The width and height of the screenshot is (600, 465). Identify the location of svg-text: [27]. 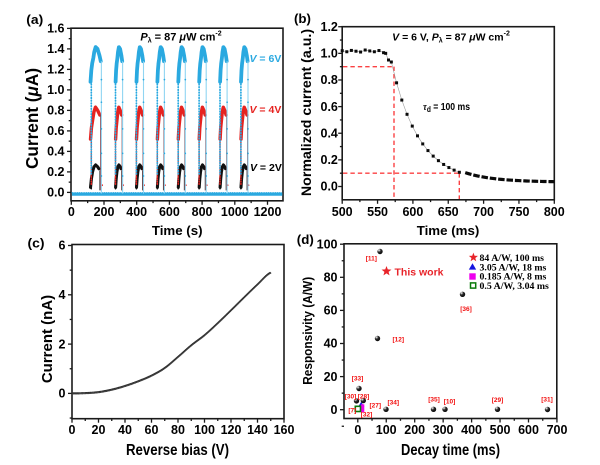
(376, 406).